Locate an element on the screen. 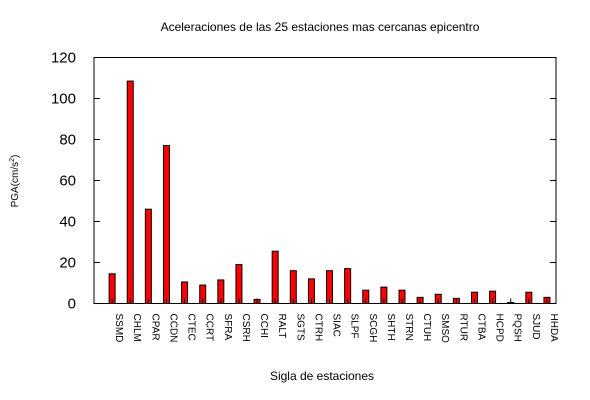 The height and width of the screenshot is (400, 590). x-tick-label: SSMD is located at coordinates (118, 328).